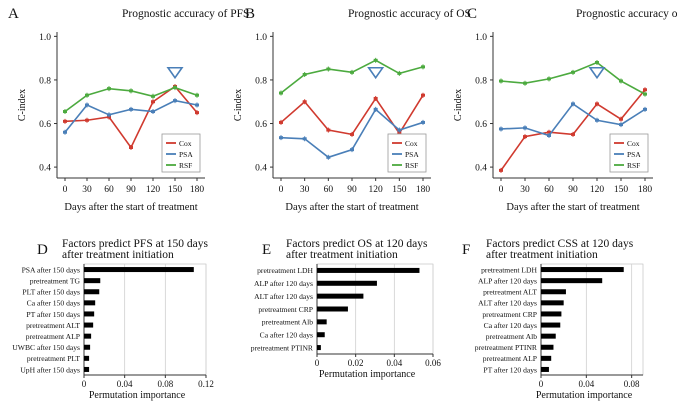 The width and height of the screenshot is (677, 401). What do you see at coordinates (42, 250) in the screenshot?
I see `panel-label: D` at bounding box center [42, 250].